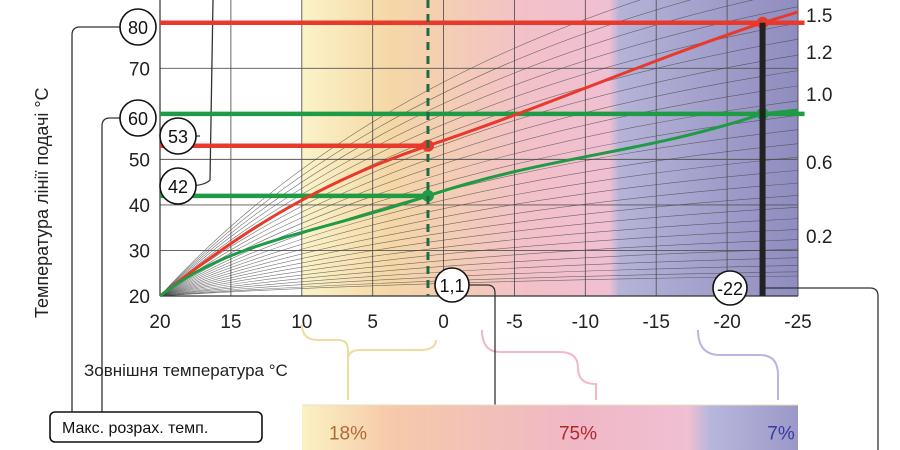  Describe the element at coordinates (578, 434) in the screenshot. I see `zone-percent-75: 75%` at that location.